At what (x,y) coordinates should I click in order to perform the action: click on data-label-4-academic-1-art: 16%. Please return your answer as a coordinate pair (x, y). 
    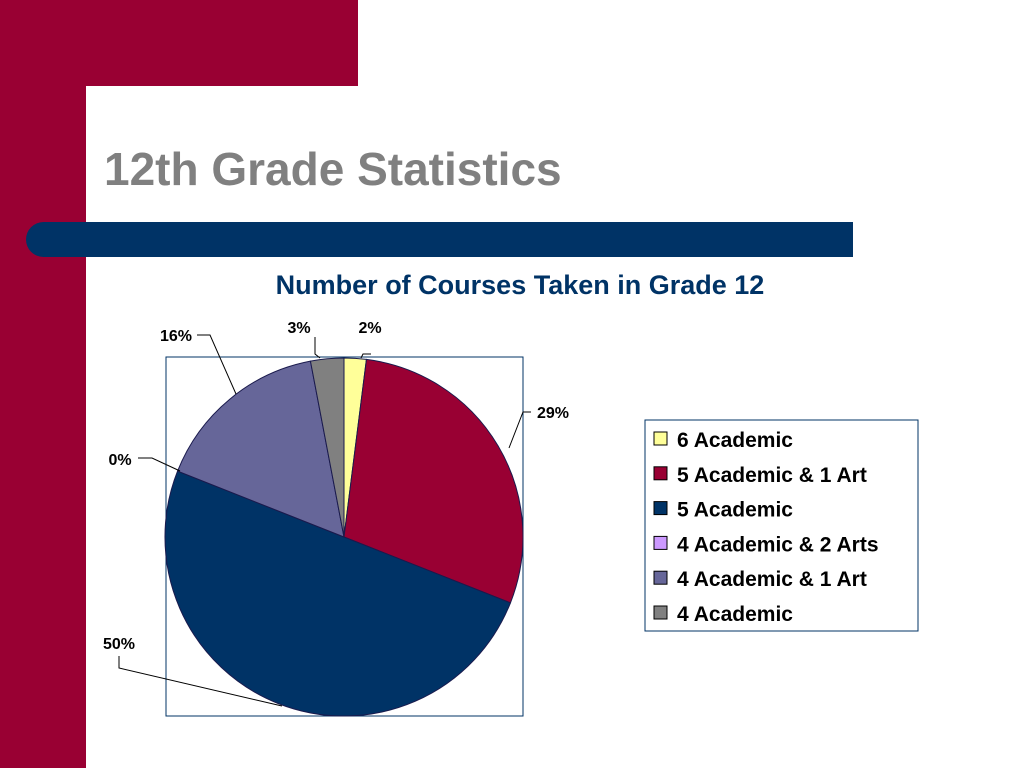
    Looking at the image, I should click on (176, 336).